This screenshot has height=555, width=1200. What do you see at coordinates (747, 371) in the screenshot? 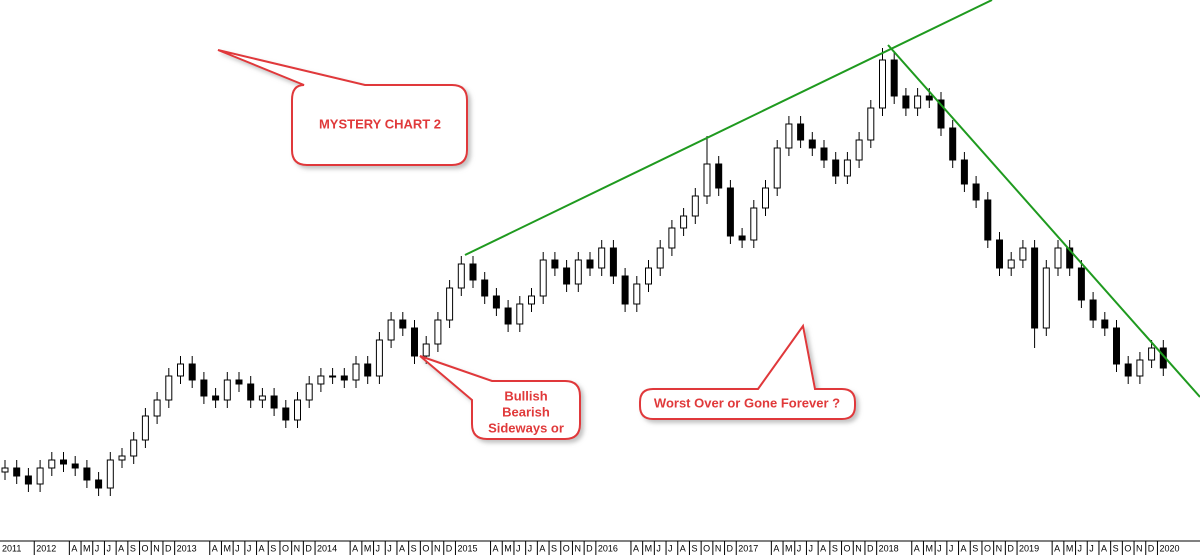
I see `callout` at bounding box center [747, 371].